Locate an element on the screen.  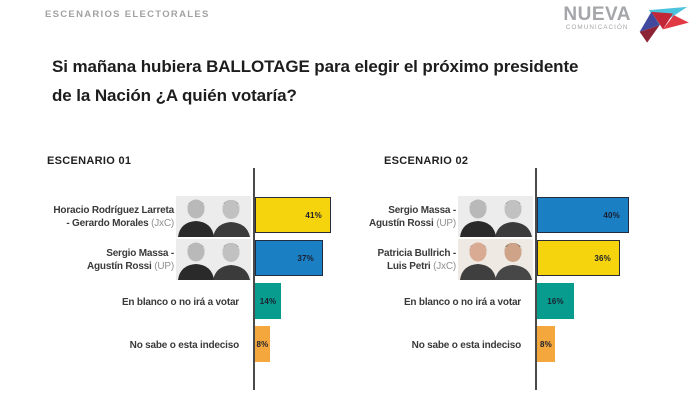
bar-value-label: 40% is located at coordinates (611, 215).